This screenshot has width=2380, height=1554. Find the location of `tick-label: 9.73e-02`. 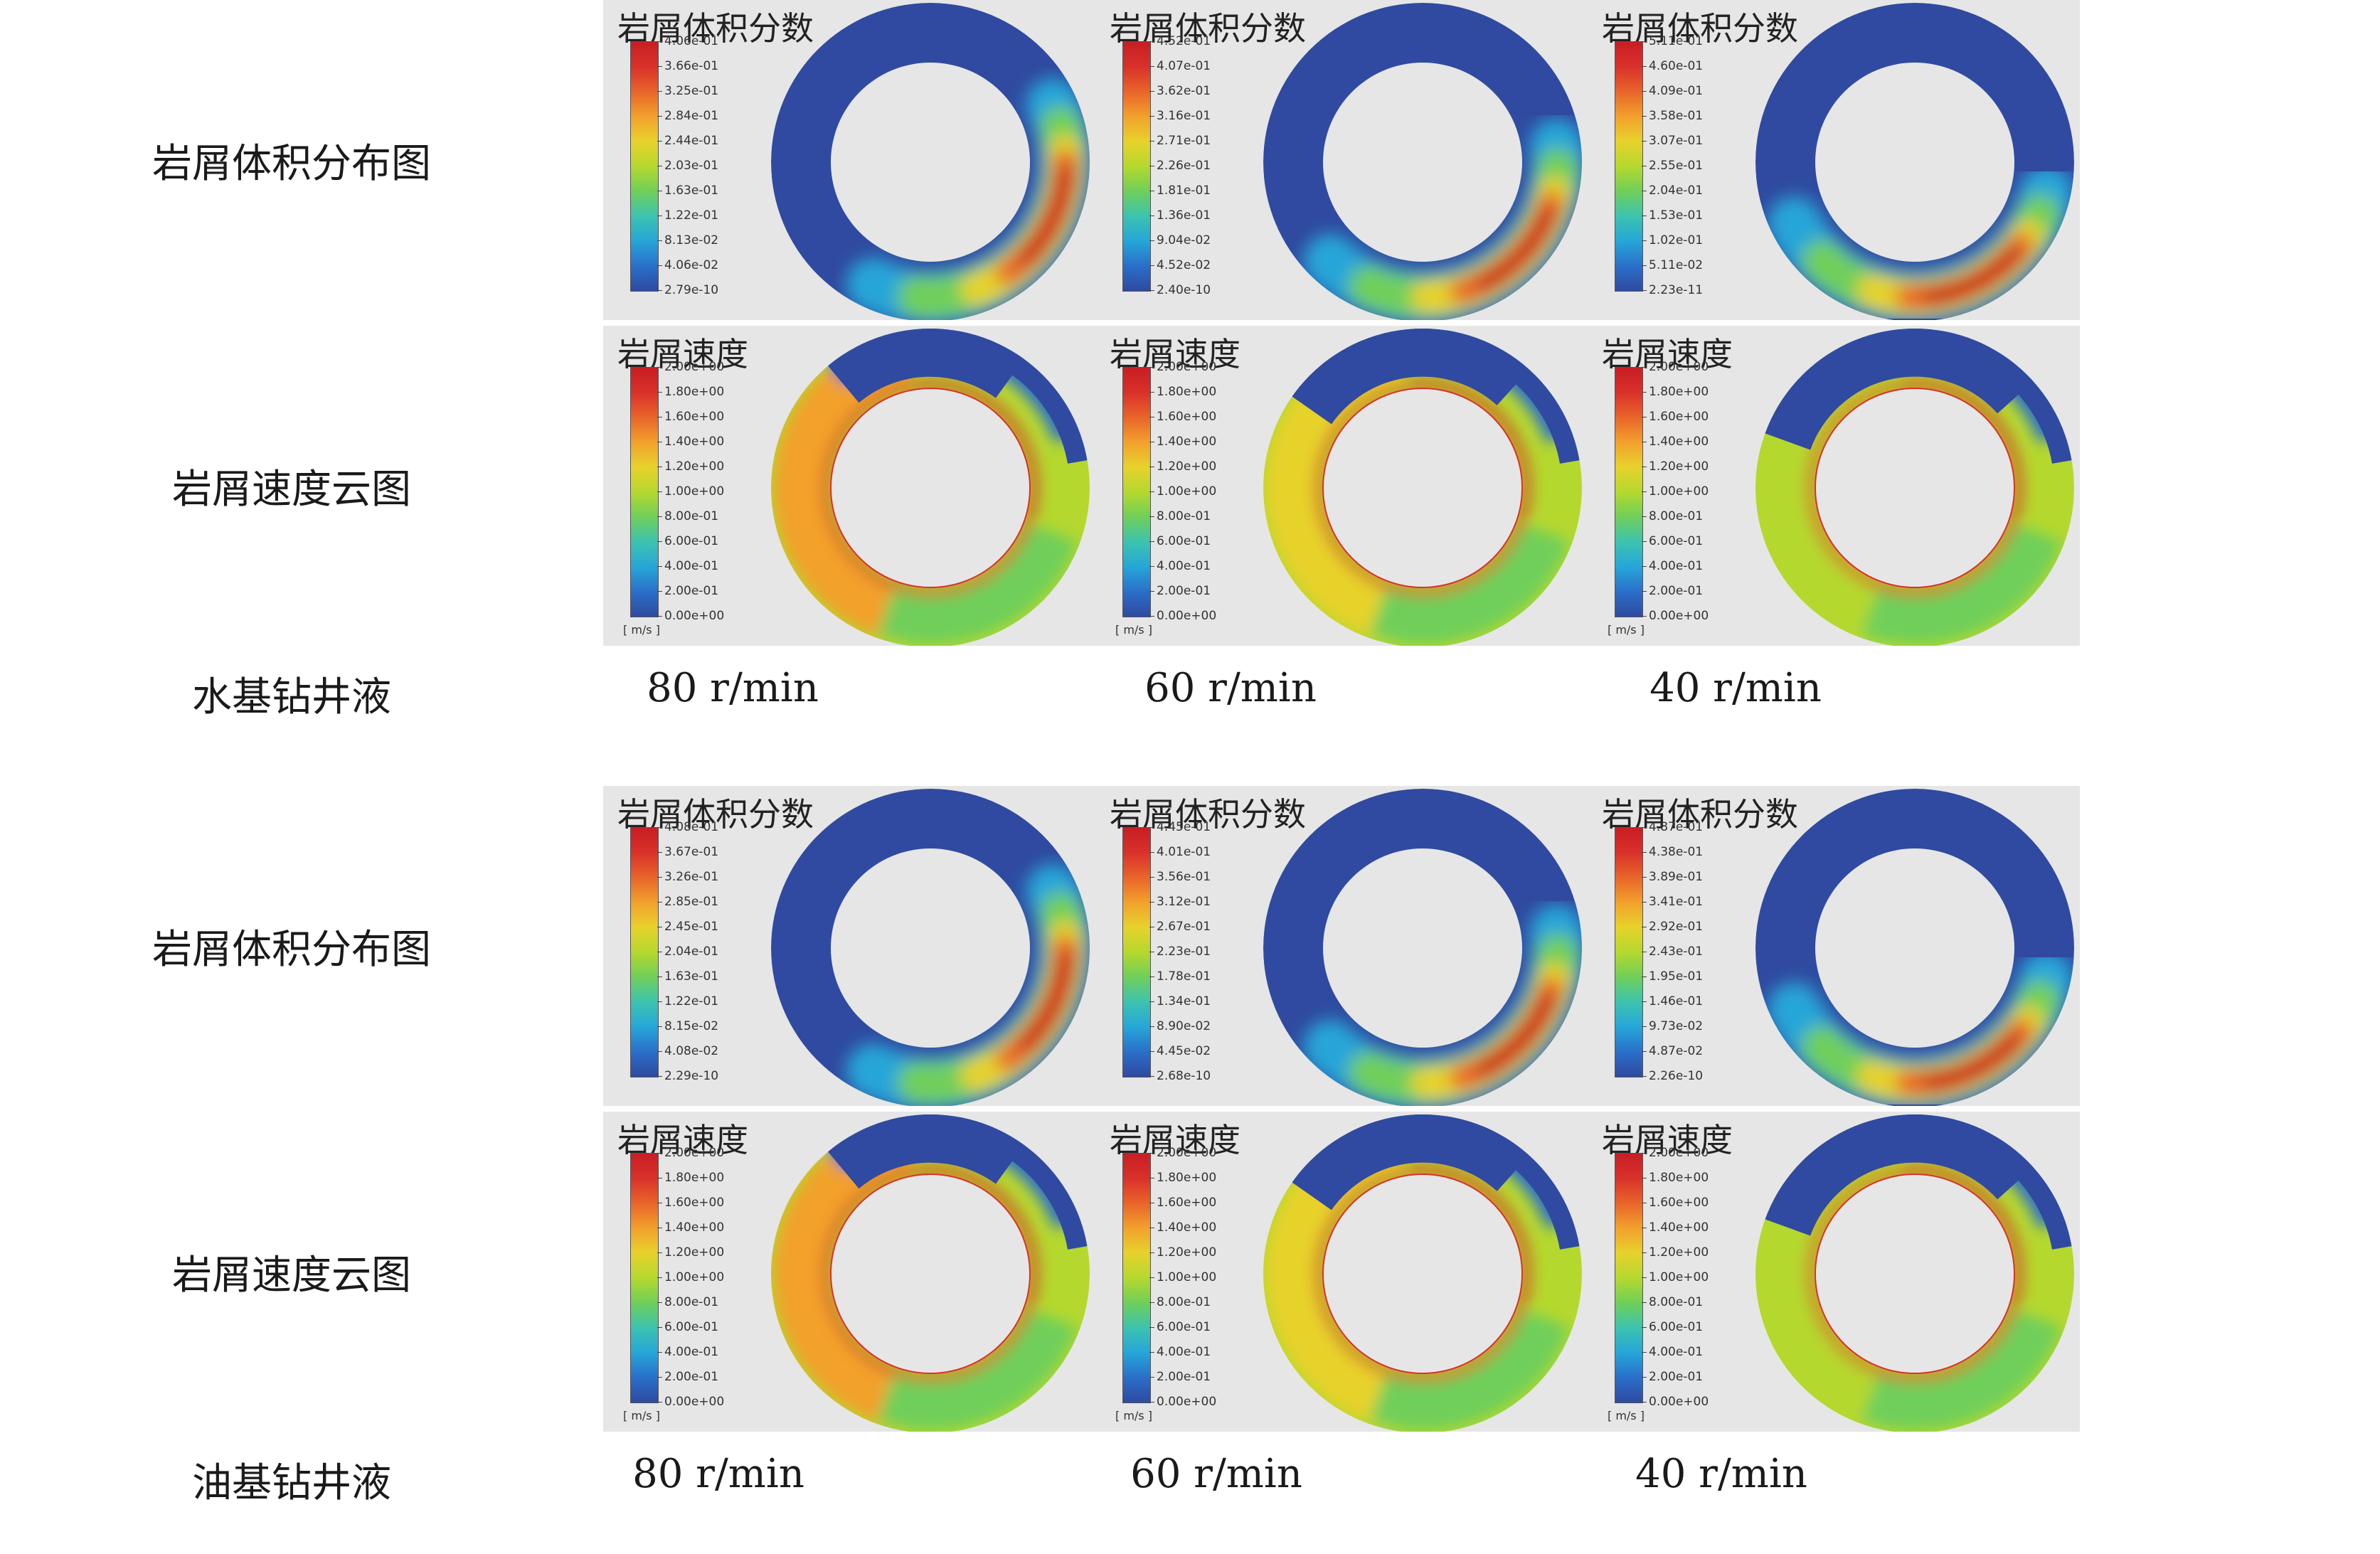

tick-label: 9.73e-02 is located at coordinates (1676, 1026).